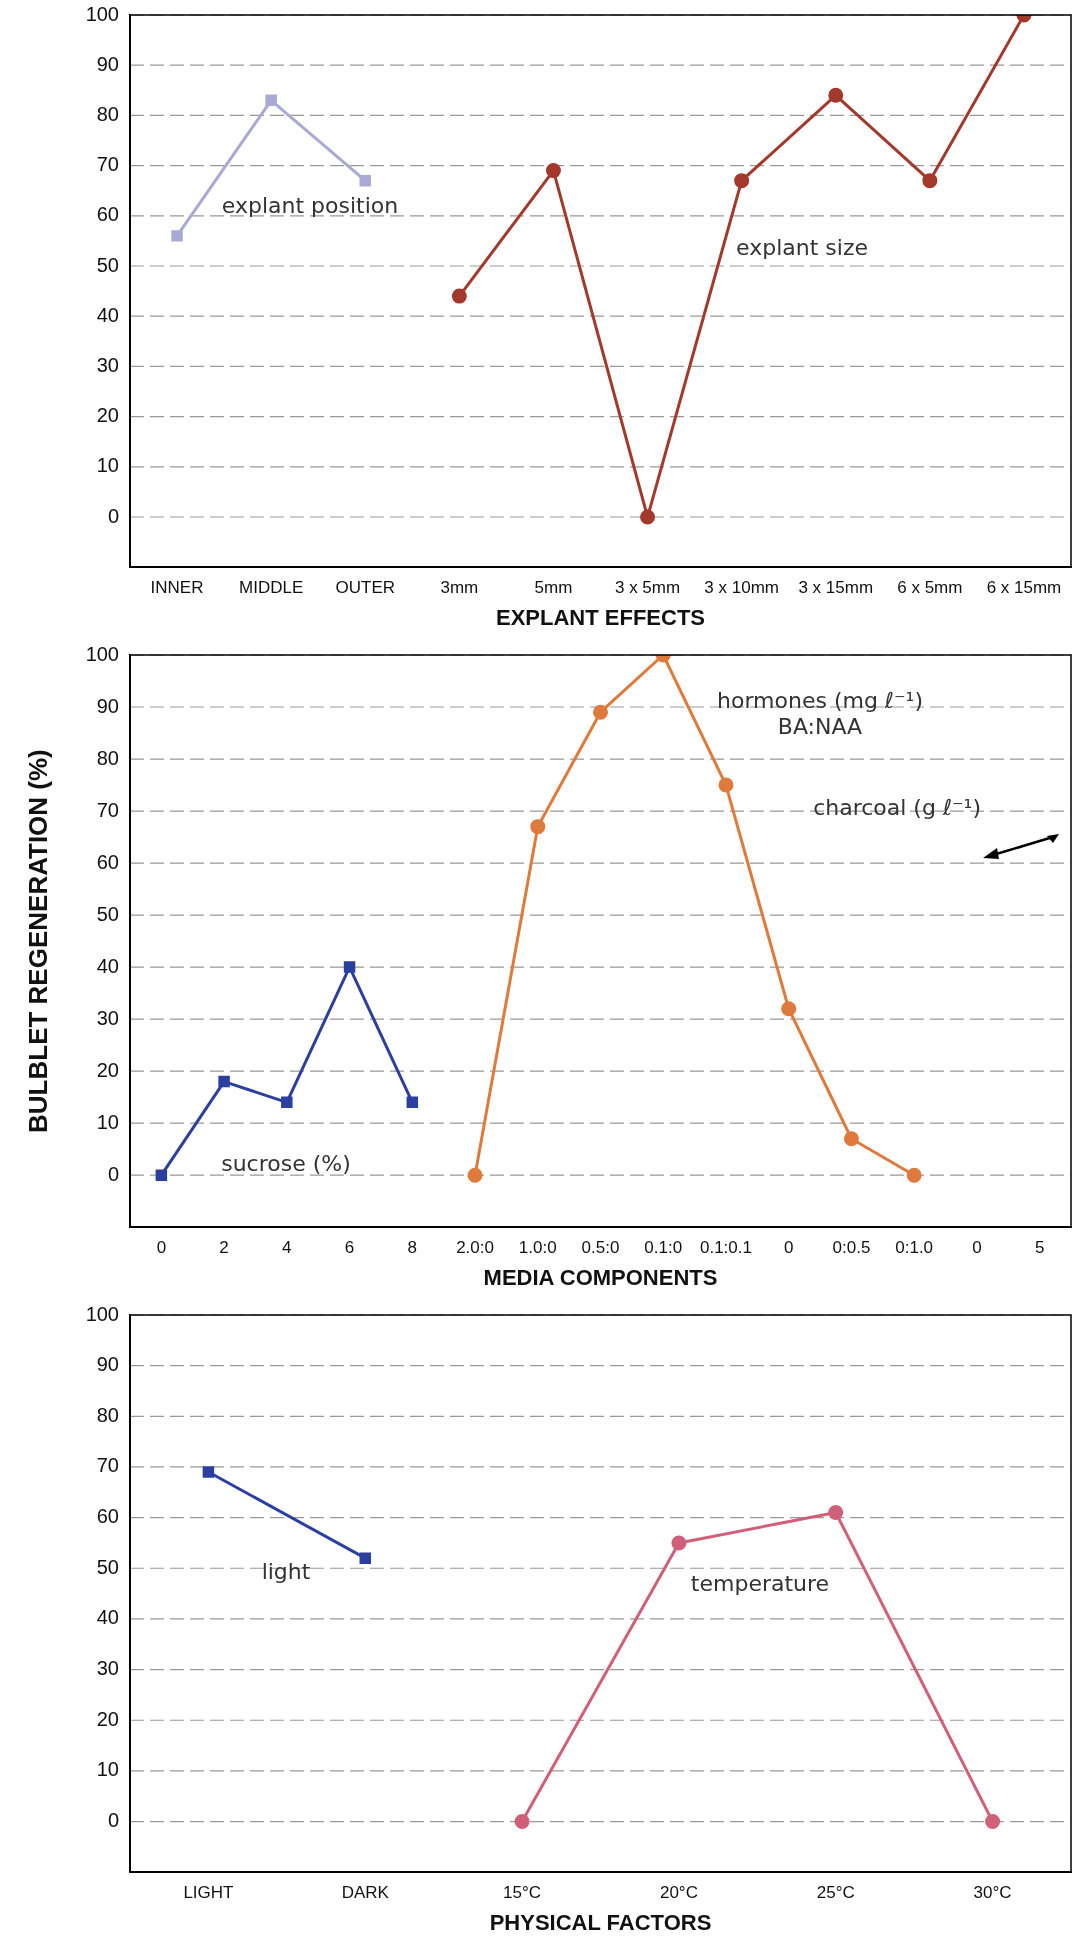 The width and height of the screenshot is (1091, 1945). What do you see at coordinates (412, 1248) in the screenshot?
I see `x-tick-label: 8` at bounding box center [412, 1248].